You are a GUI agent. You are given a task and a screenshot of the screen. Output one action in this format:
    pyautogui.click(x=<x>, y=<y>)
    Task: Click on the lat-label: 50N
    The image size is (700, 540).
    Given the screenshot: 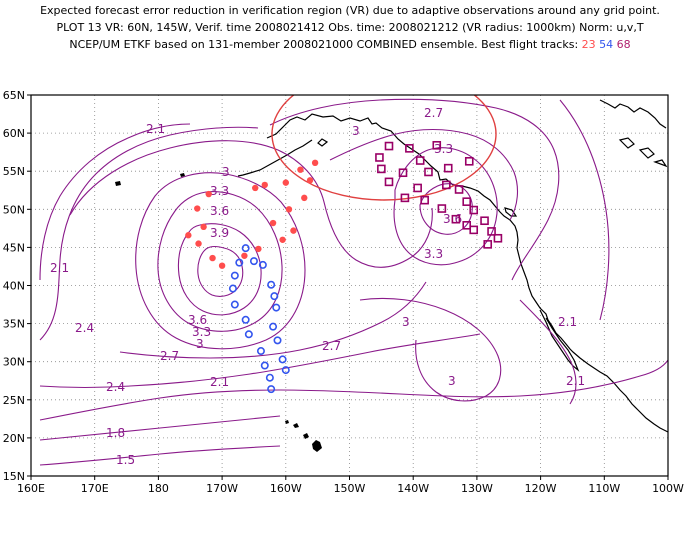 What is the action you would take?
    pyautogui.click(x=14, y=209)
    